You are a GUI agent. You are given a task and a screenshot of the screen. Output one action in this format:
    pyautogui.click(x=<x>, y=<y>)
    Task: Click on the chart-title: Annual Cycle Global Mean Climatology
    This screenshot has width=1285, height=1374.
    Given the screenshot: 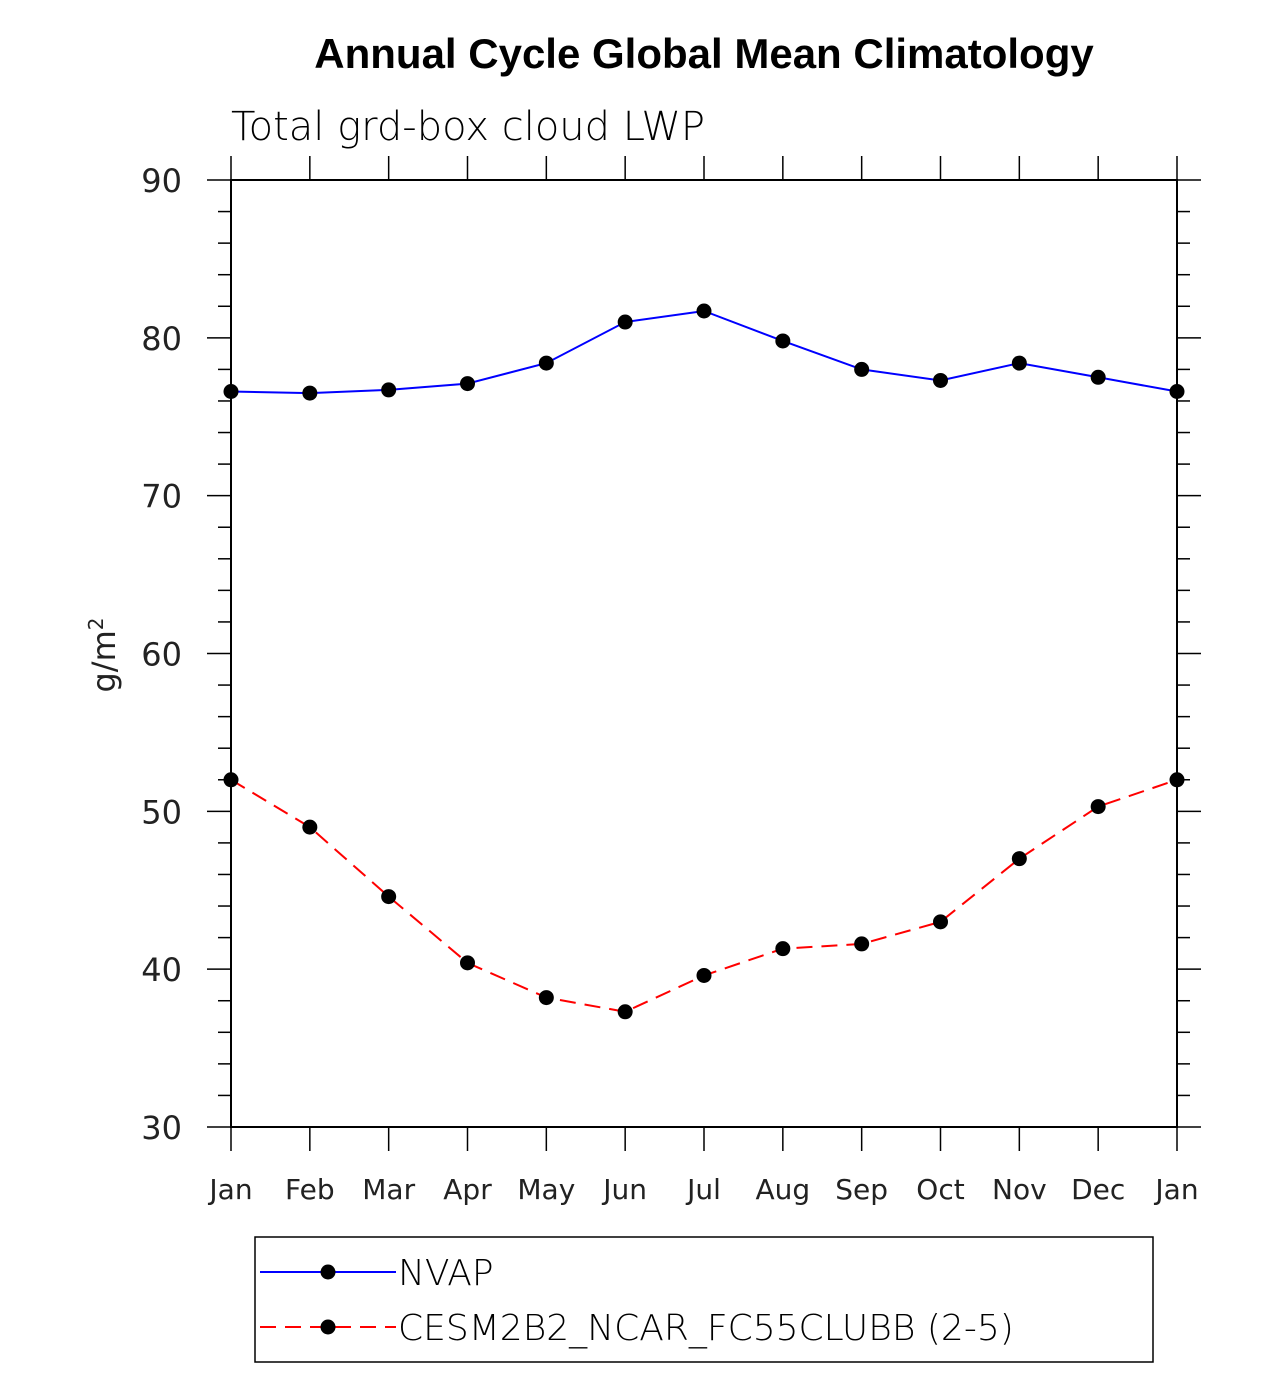 What is the action you would take?
    pyautogui.click(x=704, y=53)
    